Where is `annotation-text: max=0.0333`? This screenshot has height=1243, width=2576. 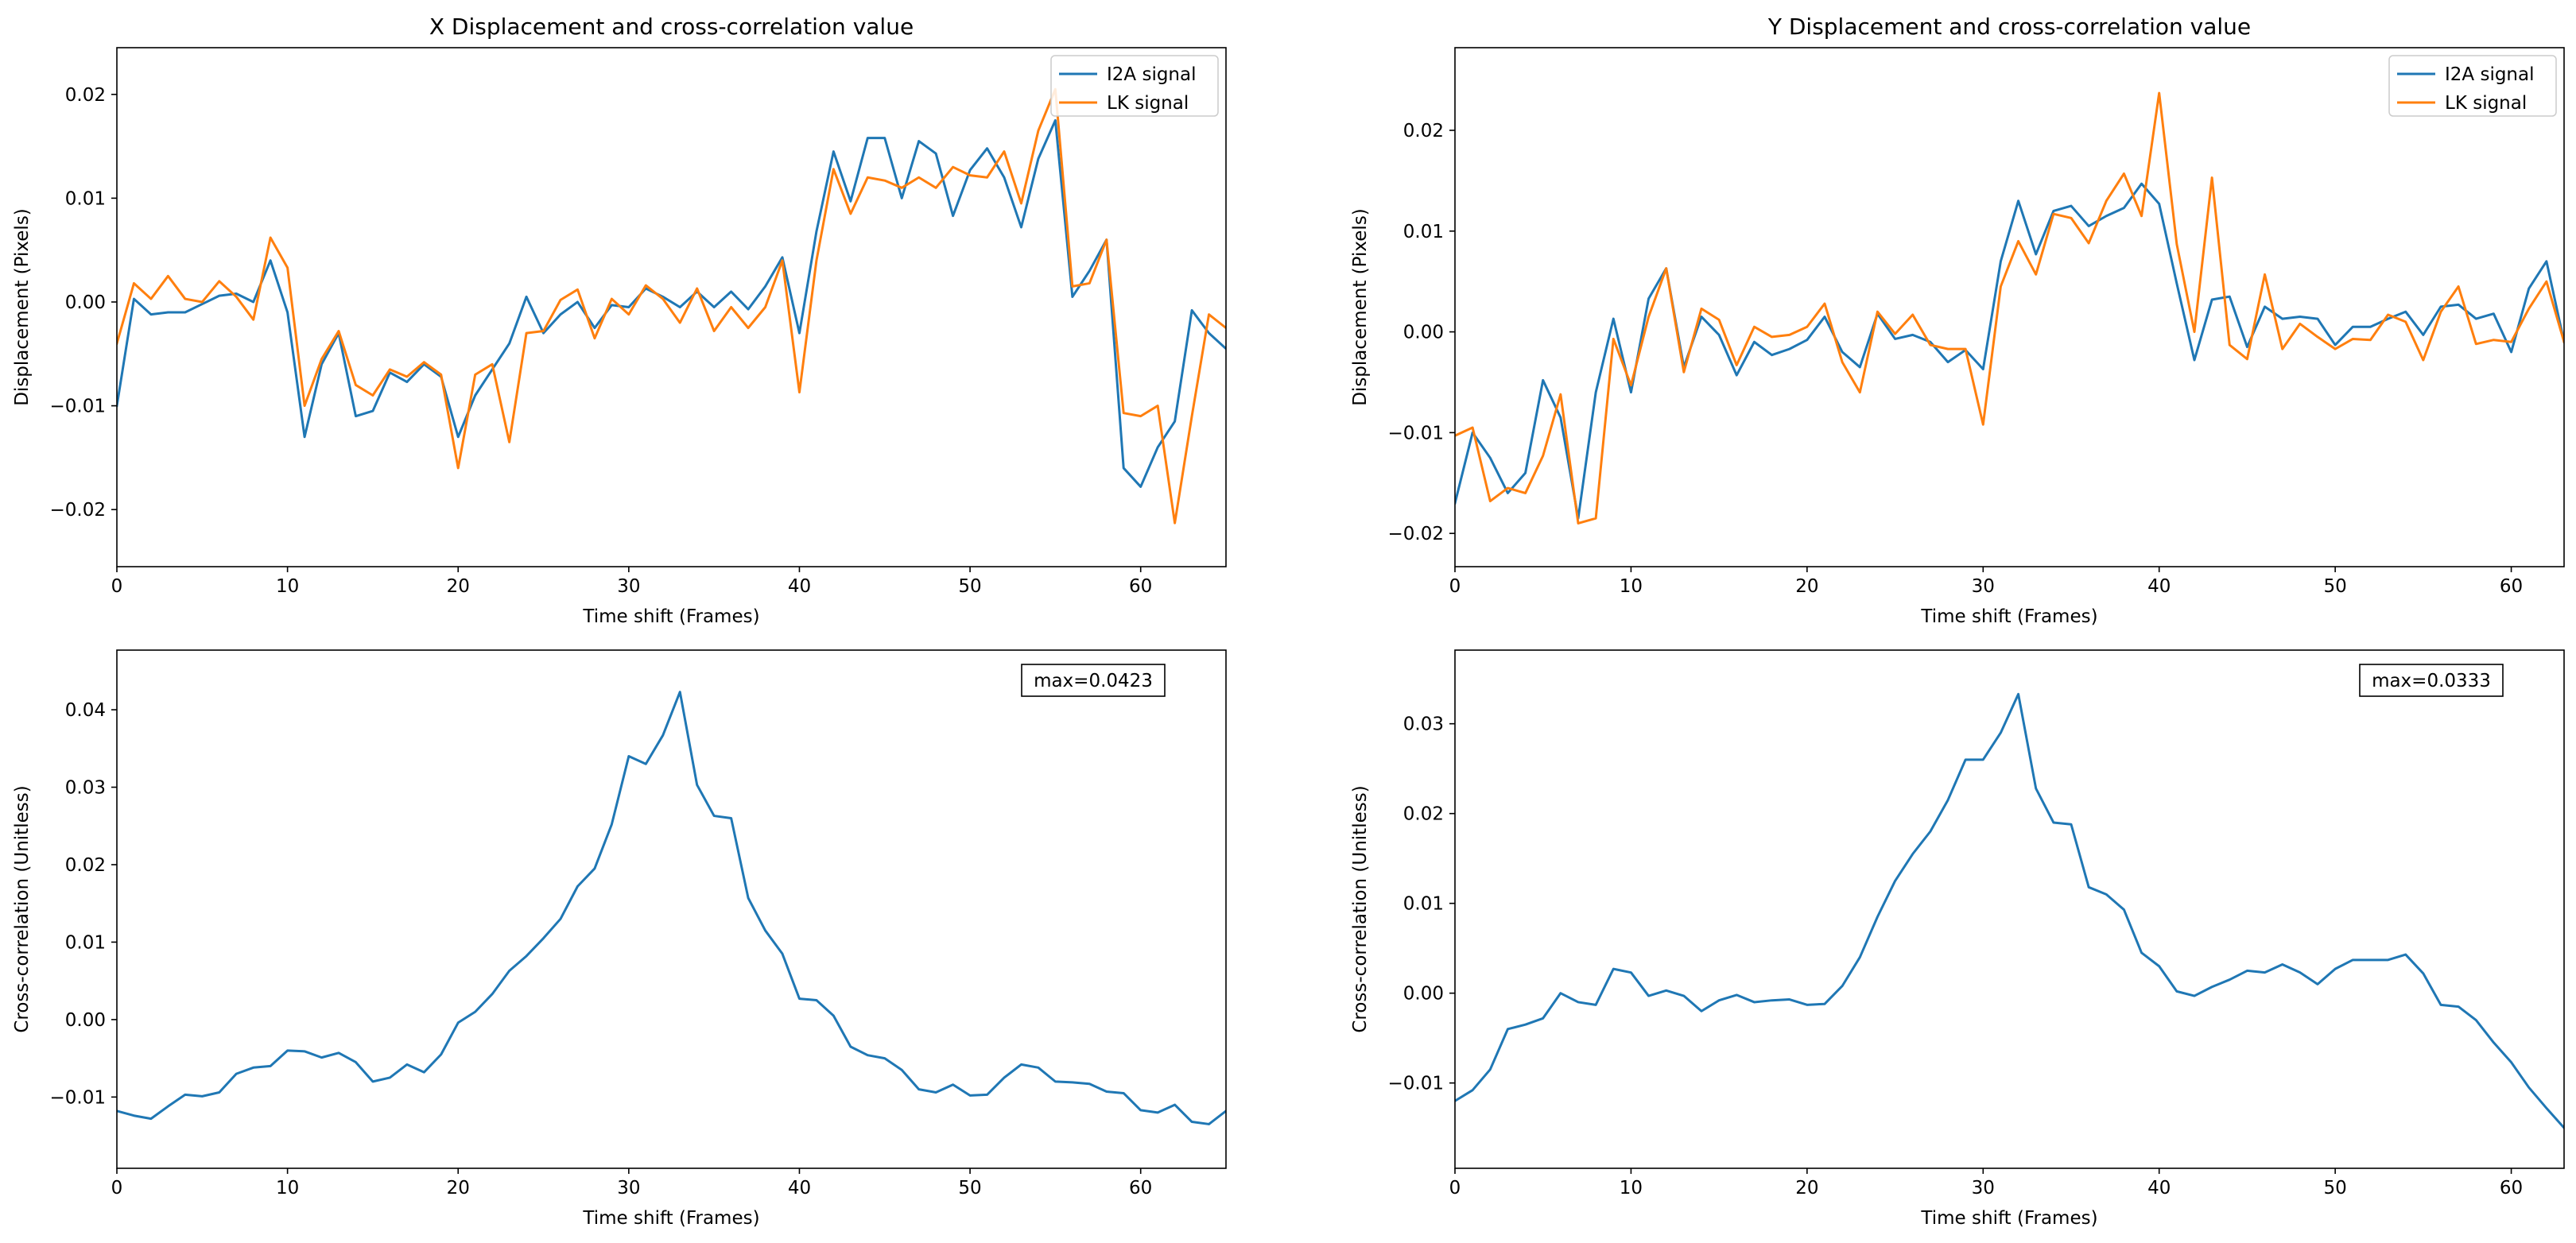
annotation-text: max=0.0333 is located at coordinates (2431, 681).